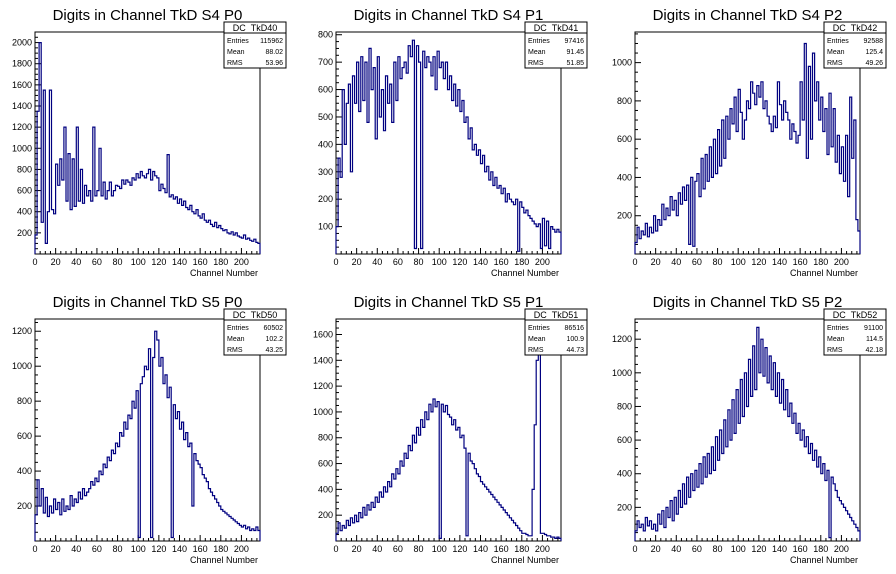 The image size is (896, 574). I want to click on stats-value-mean: 91.45, so click(575, 52).